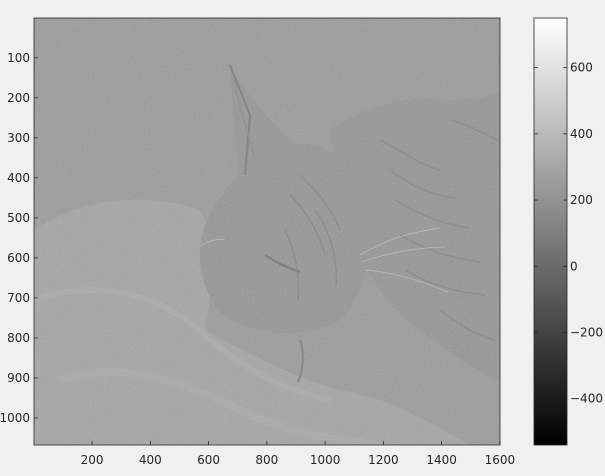  What do you see at coordinates (18, 178) in the screenshot?
I see `y-tick-label: 400` at bounding box center [18, 178].